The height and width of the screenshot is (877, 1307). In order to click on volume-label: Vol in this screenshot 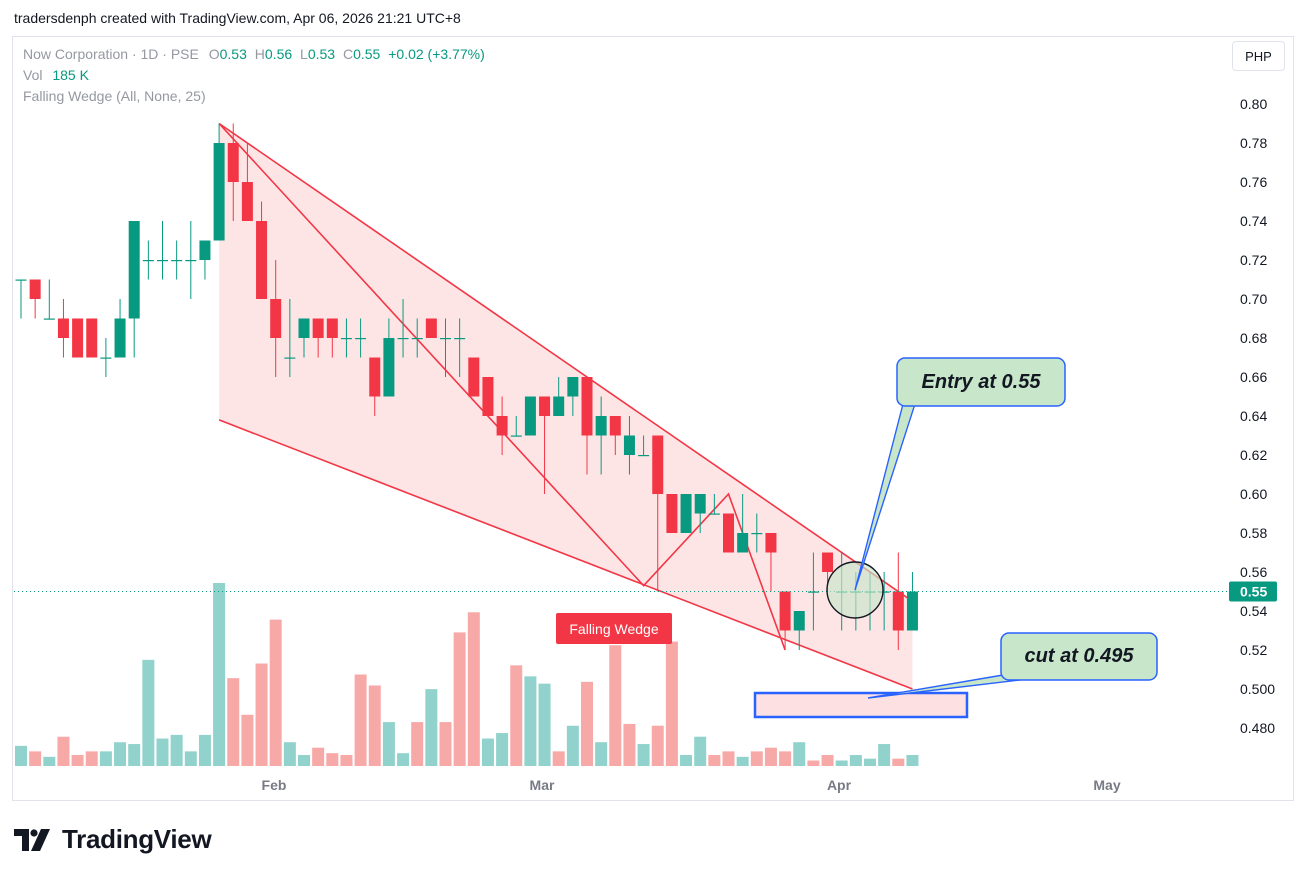, I will do `click(33, 75)`.